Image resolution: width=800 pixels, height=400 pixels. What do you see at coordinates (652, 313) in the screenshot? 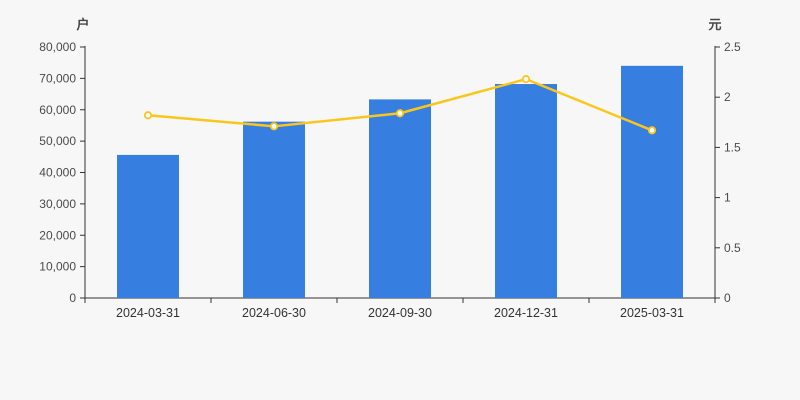
I see `x-axis-category-label: 2025-03-31` at bounding box center [652, 313].